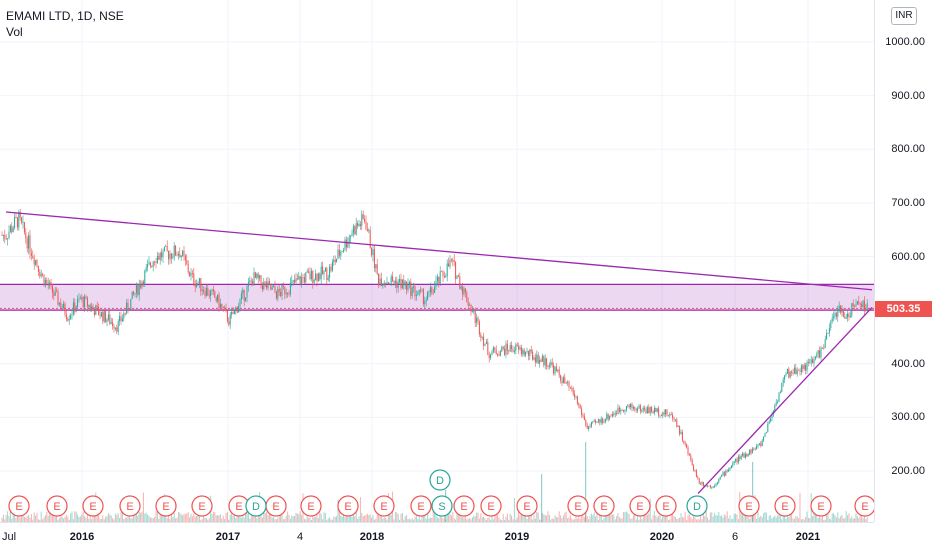 The image size is (932, 551). Describe the element at coordinates (300, 537) in the screenshot. I see `time-label-4: 4` at that location.